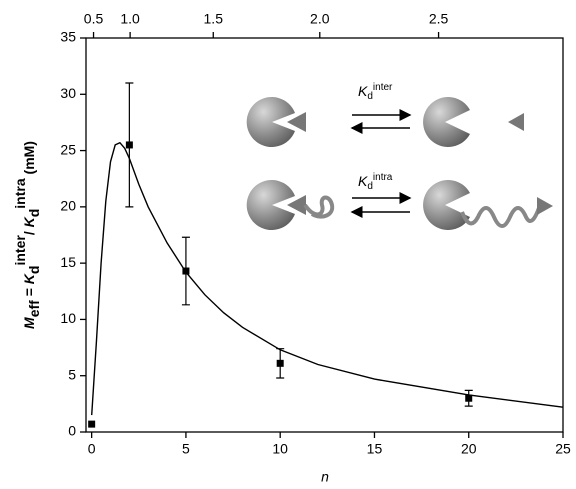 The height and width of the screenshot is (489, 576). What do you see at coordinates (68, 318) in the screenshot?
I see `y-tick-label: 10` at bounding box center [68, 318].